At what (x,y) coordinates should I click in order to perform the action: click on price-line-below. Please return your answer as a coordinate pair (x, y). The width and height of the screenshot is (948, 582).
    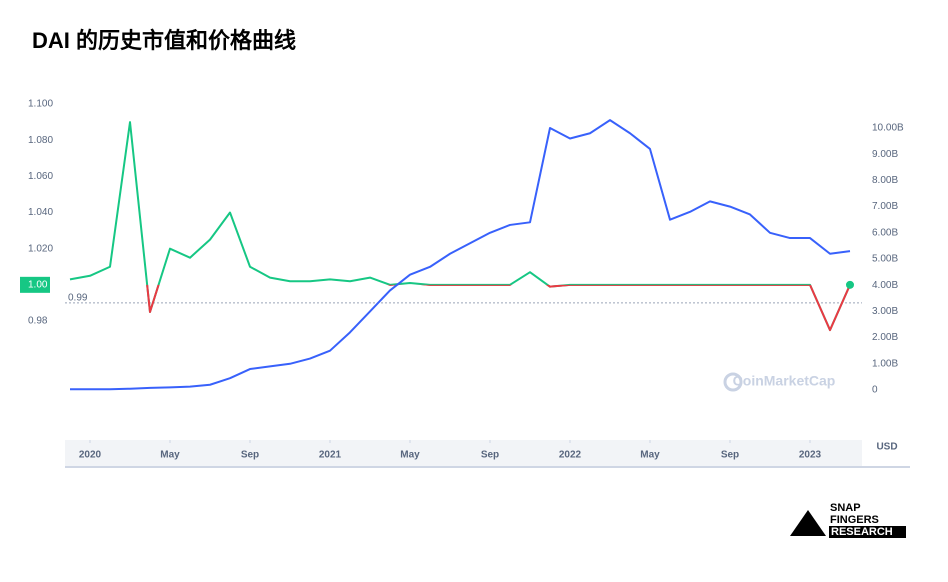
    Looking at the image, I should click on (498, 308).